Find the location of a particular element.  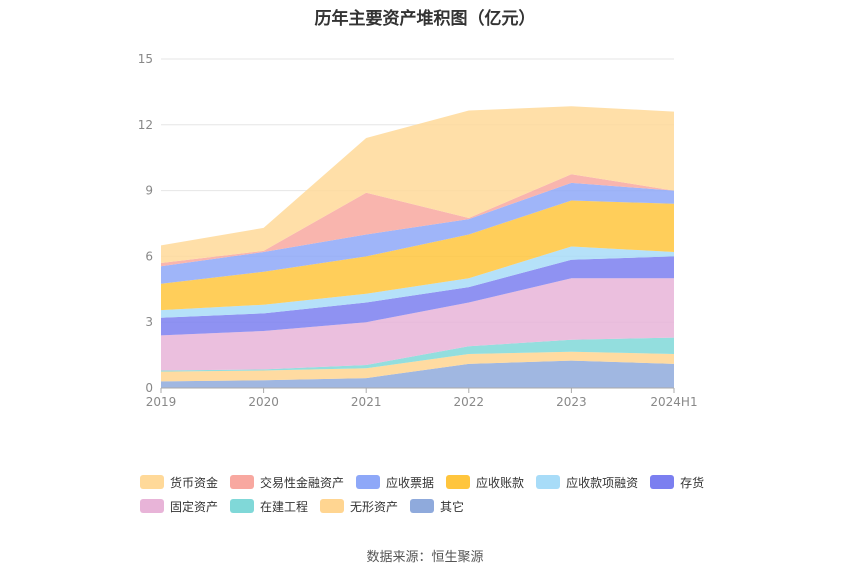

y-tick-label: 6 is located at coordinates (149, 256).